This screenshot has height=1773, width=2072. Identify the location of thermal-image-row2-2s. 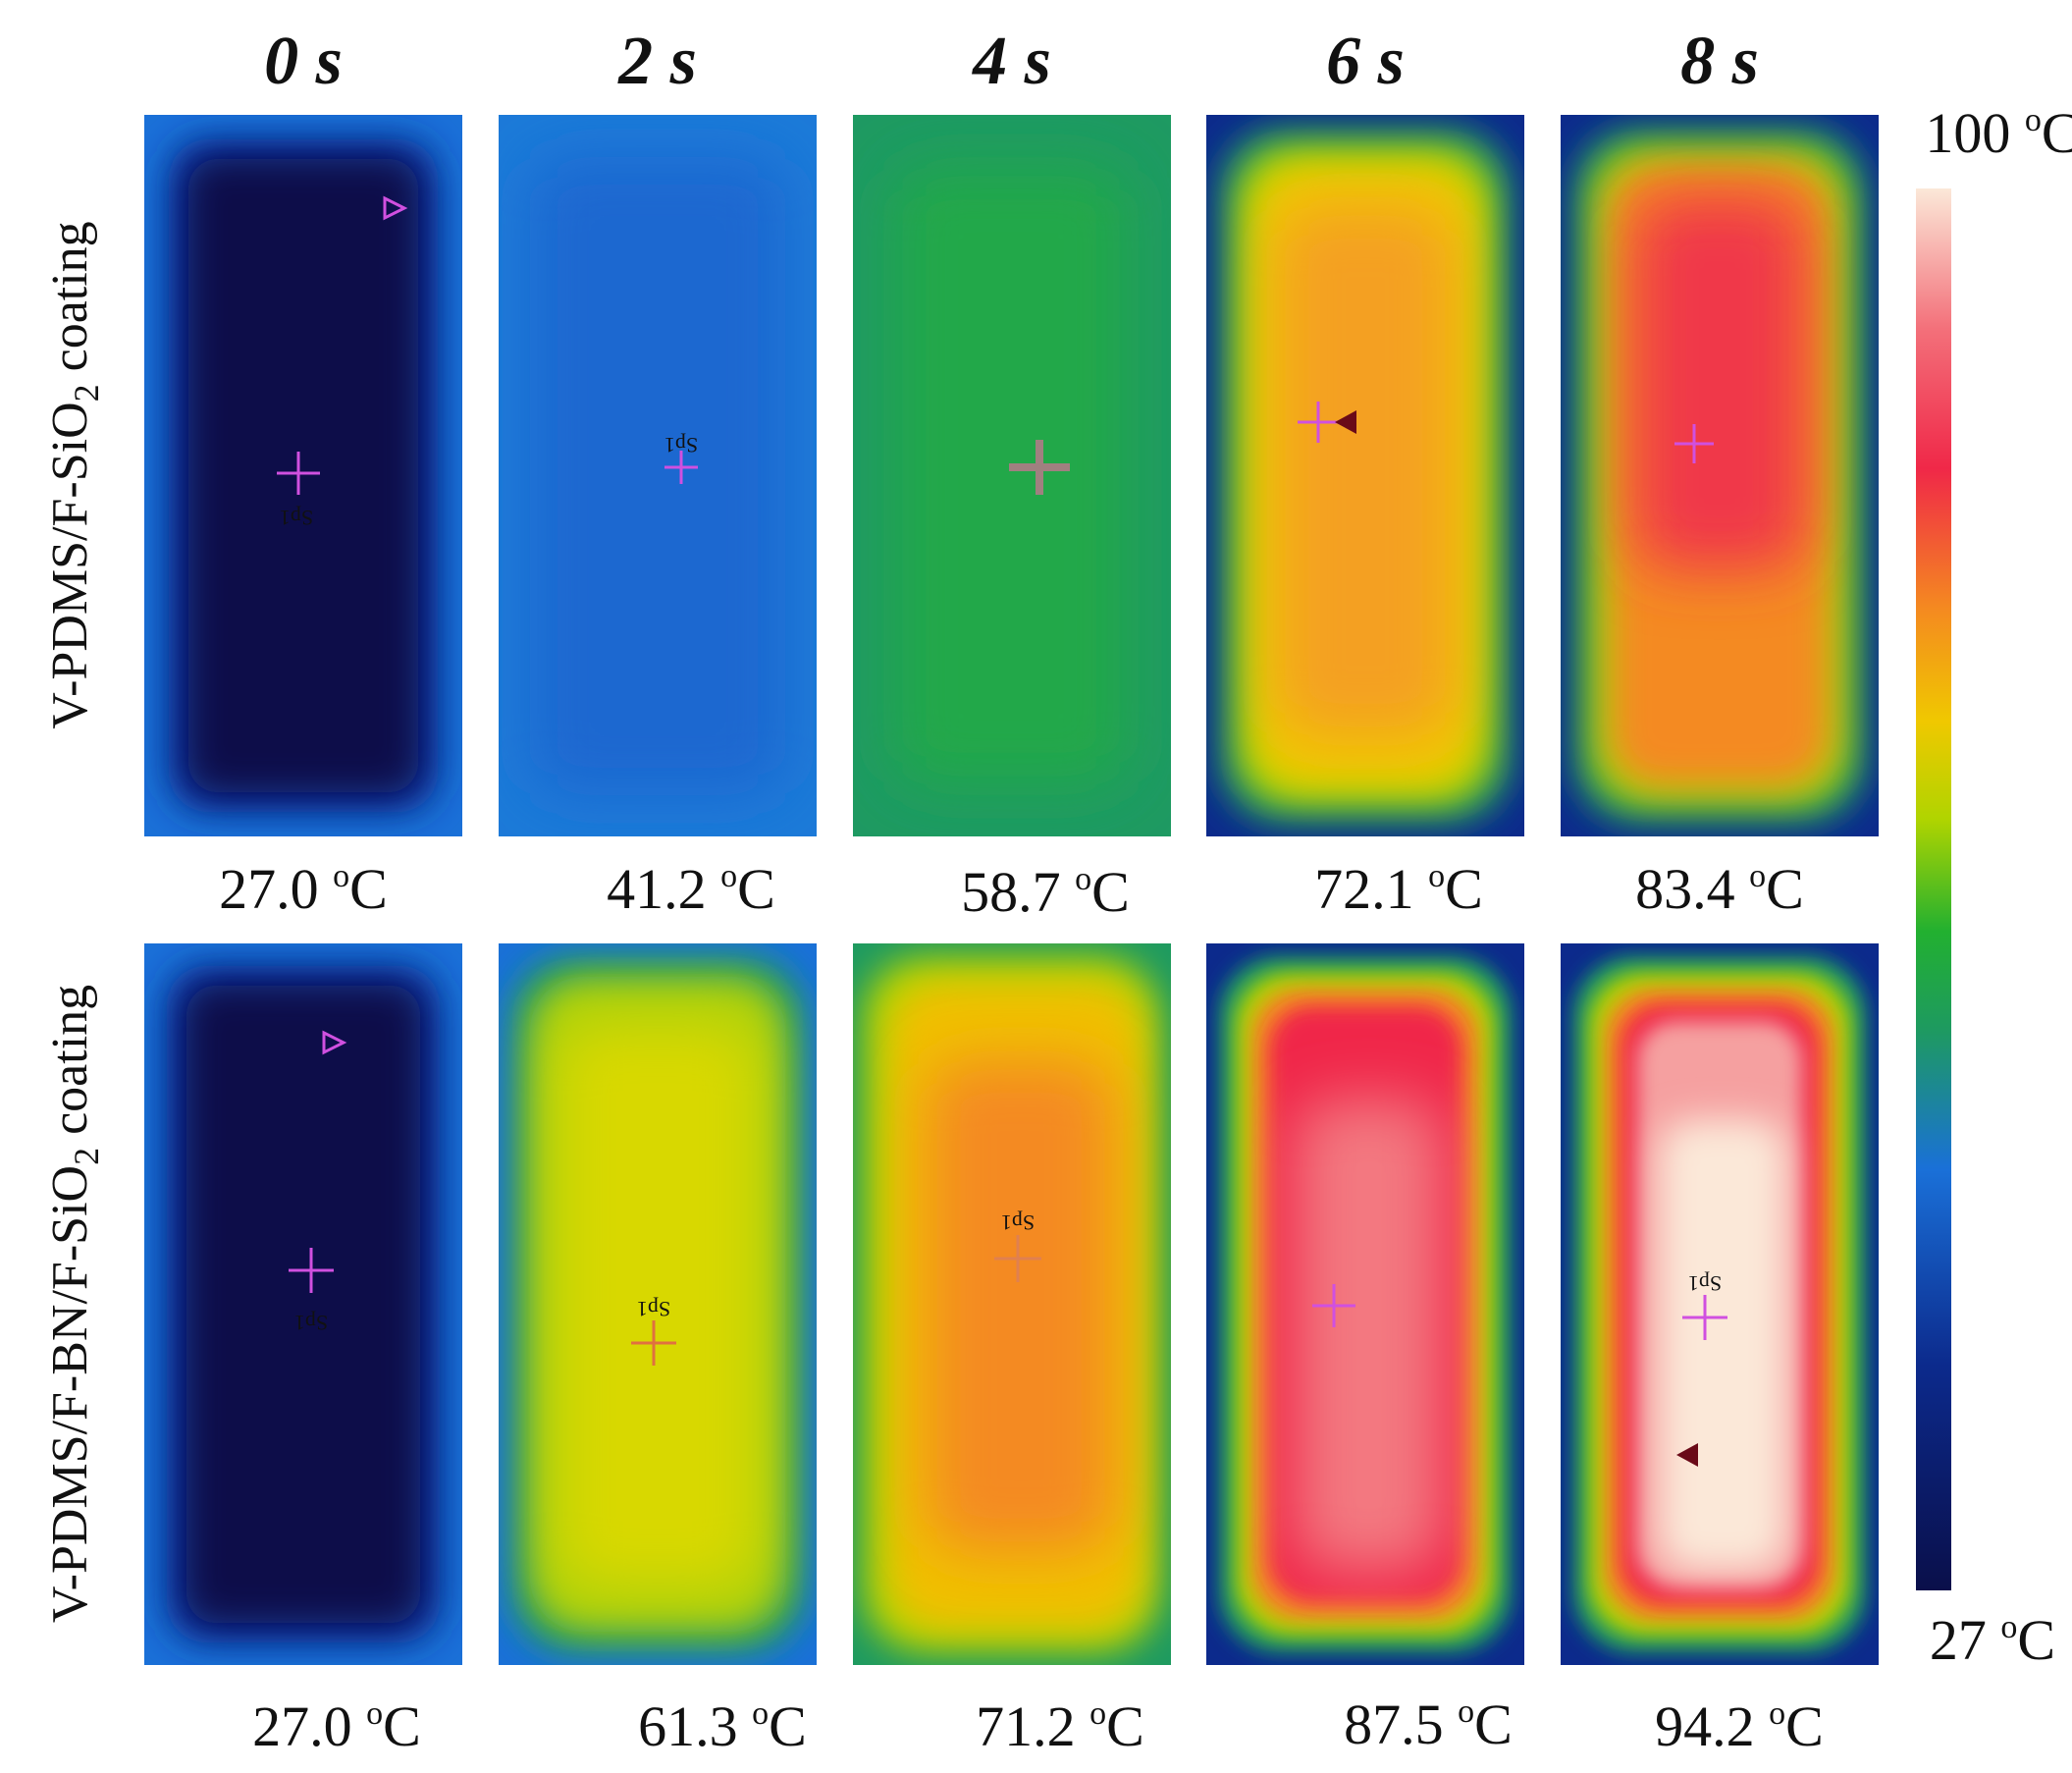
(658, 1304).